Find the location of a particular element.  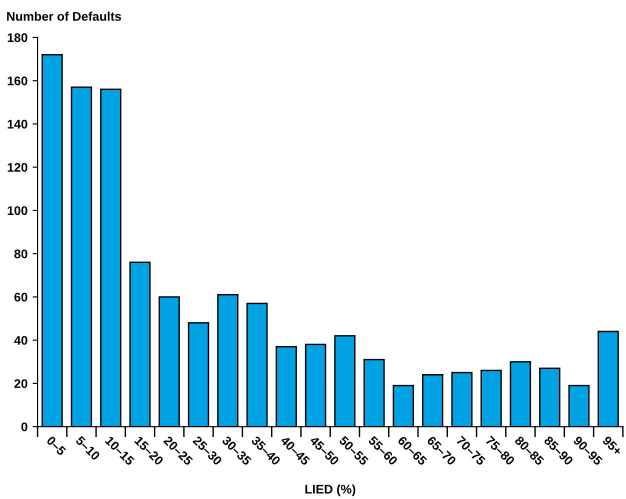

y-tick-label: 20 is located at coordinates (21, 383).